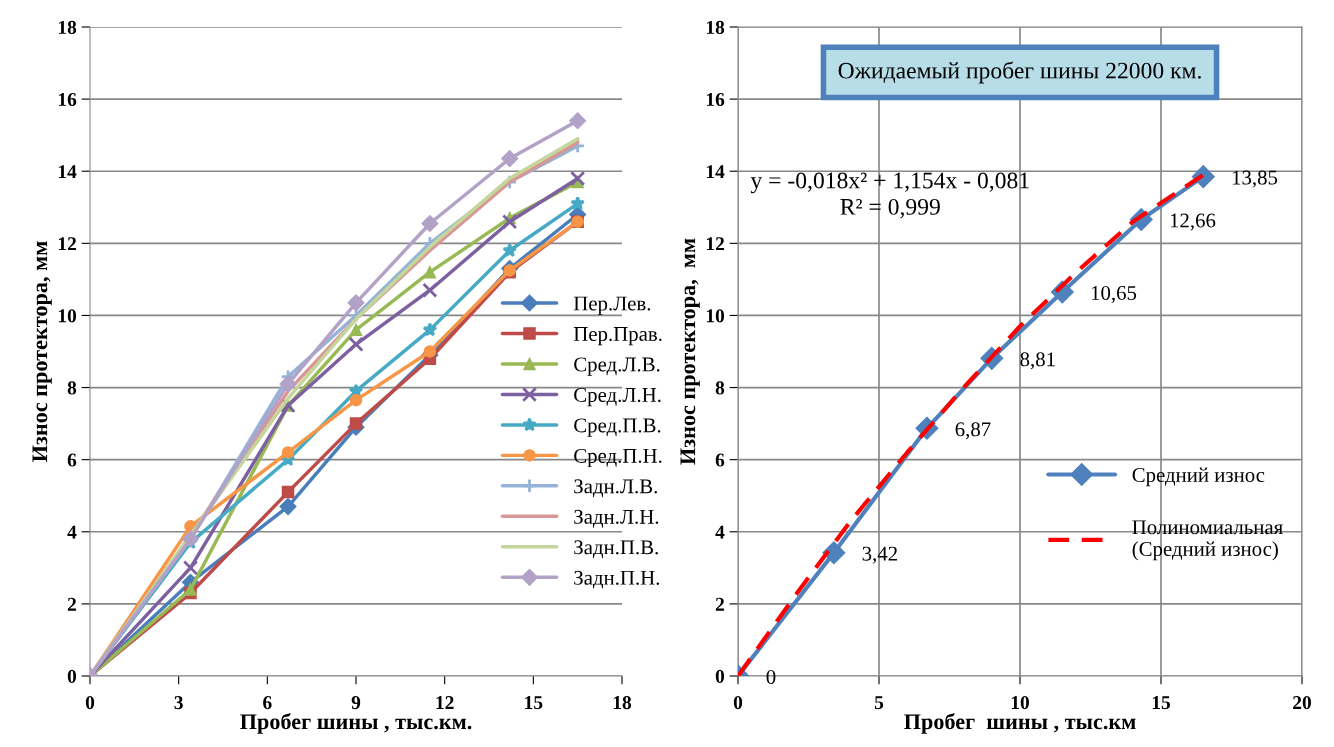  What do you see at coordinates (356, 703) in the screenshot?
I see `x-tick-label: 9` at bounding box center [356, 703].